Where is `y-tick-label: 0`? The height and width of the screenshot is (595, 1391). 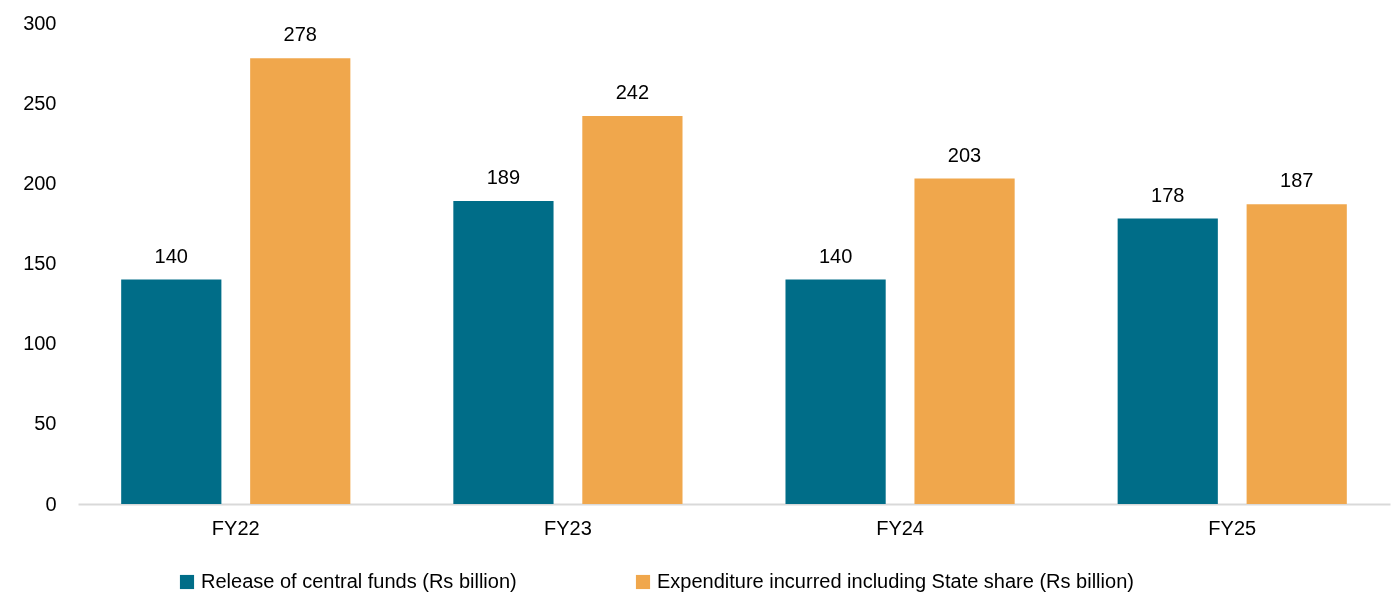 y-tick-label: 0 is located at coordinates (51, 503).